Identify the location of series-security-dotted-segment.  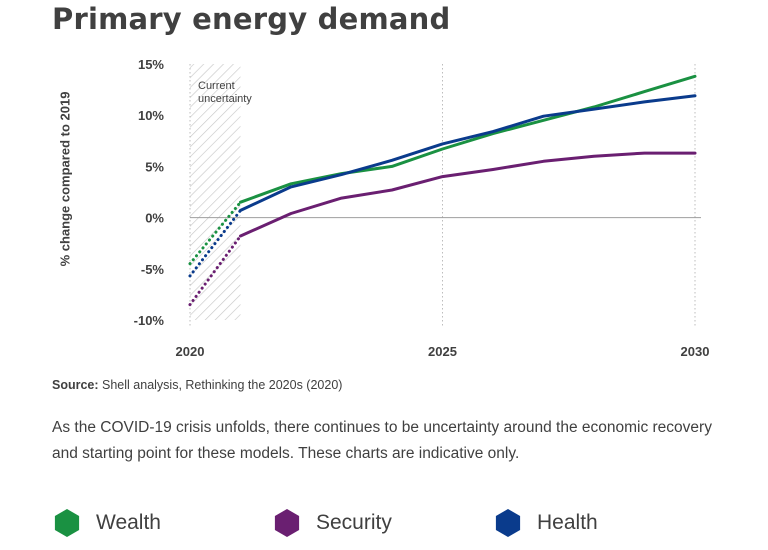
(215, 270).